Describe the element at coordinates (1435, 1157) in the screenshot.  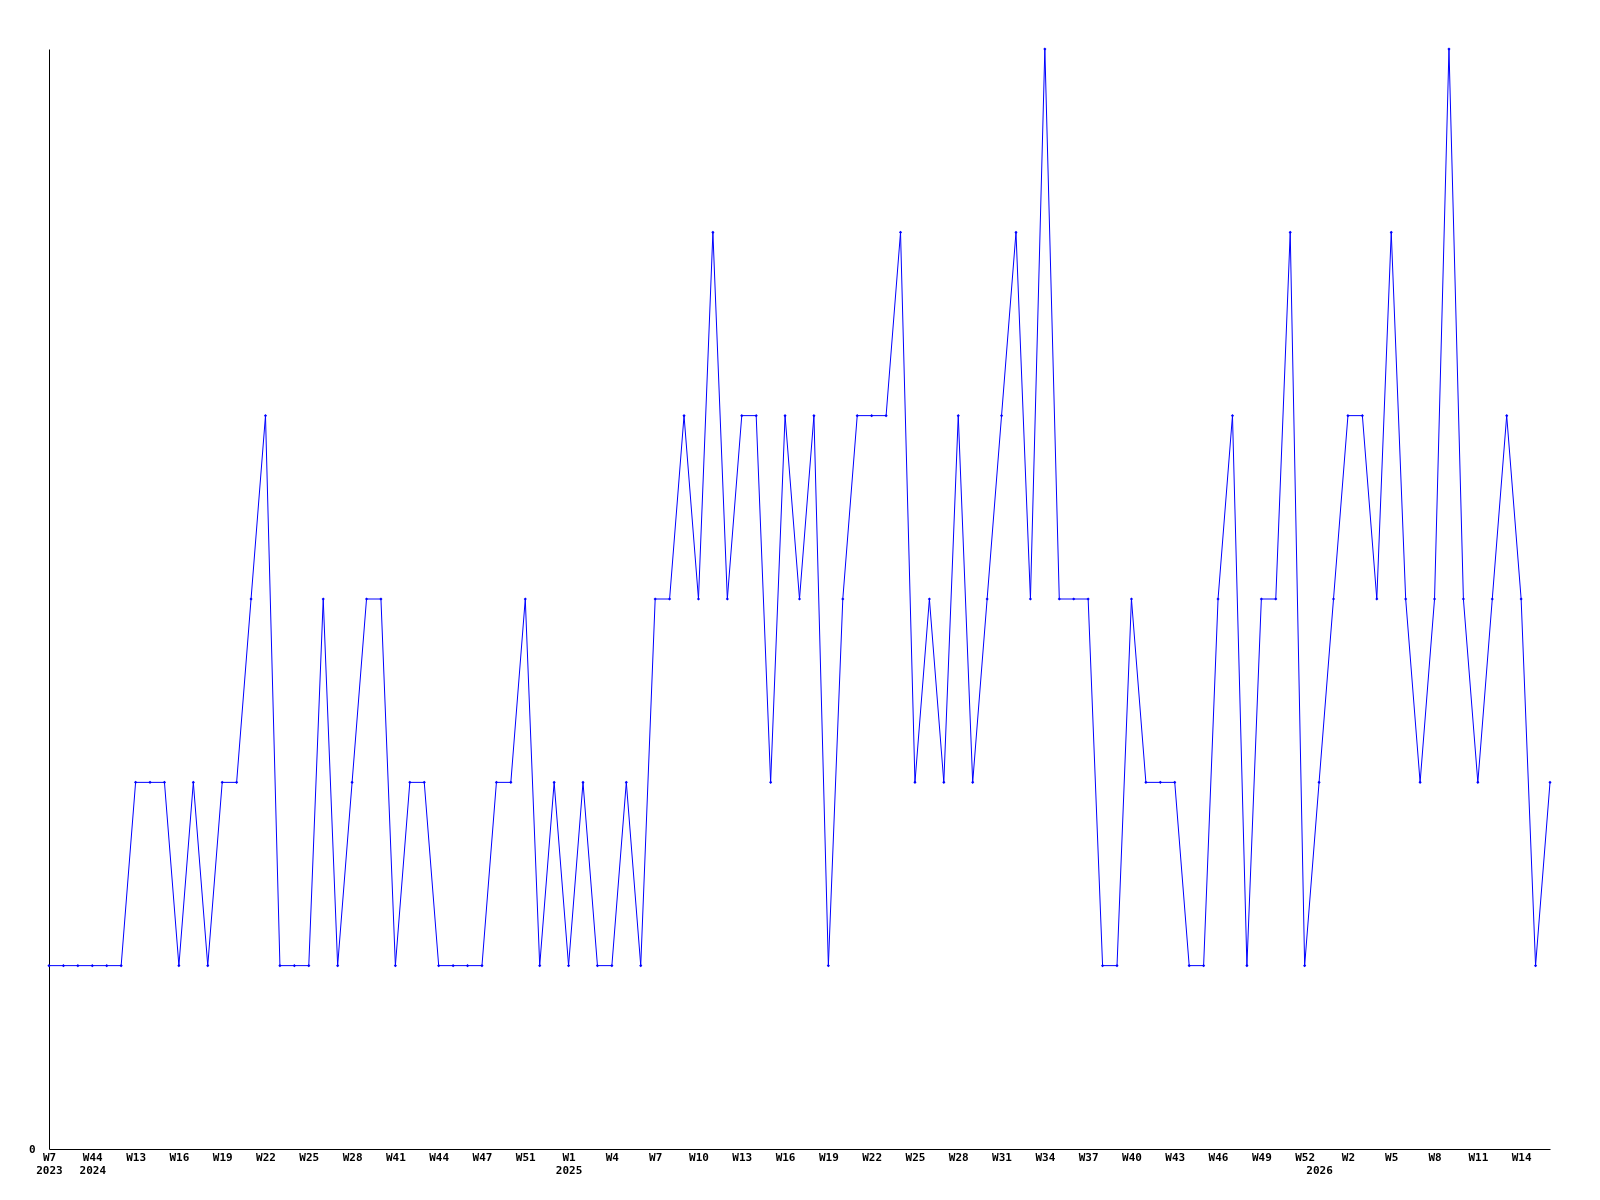
I see `x-tick-label: W8` at that location.